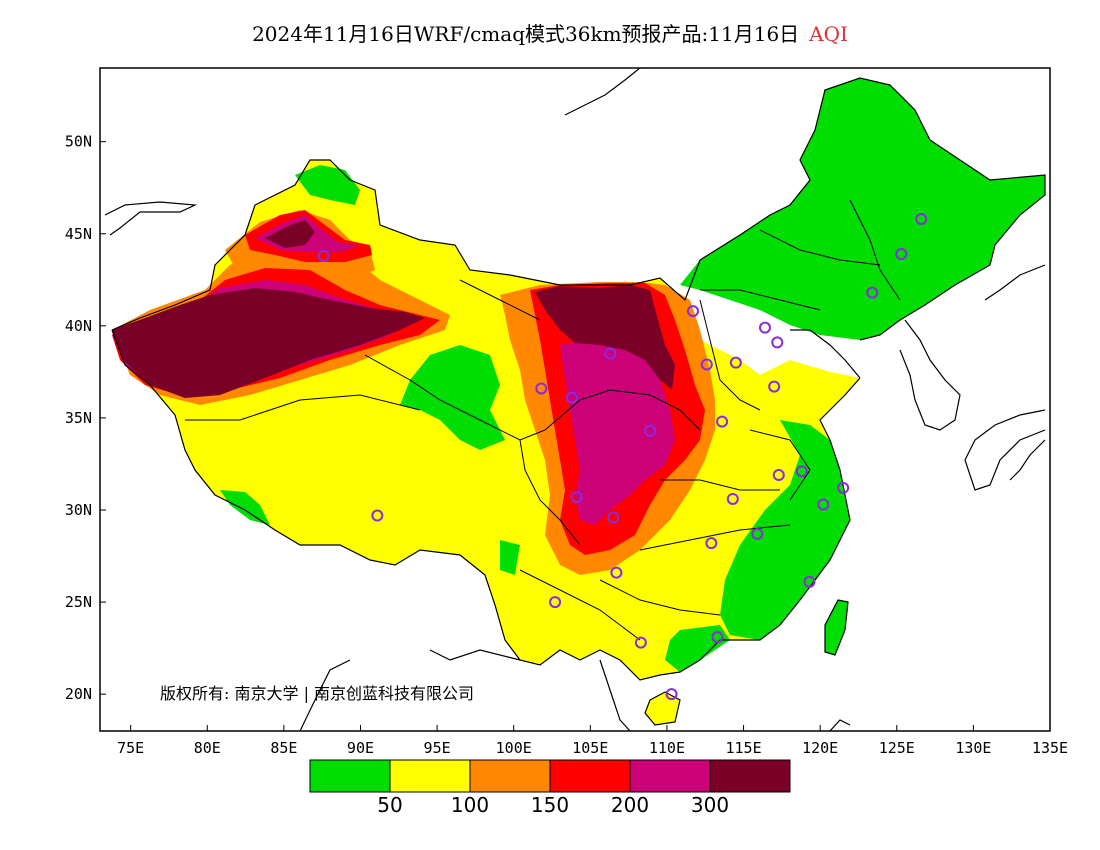 This screenshot has width=1100, height=850. I want to click on lon-tick-label: 125E, so click(897, 748).